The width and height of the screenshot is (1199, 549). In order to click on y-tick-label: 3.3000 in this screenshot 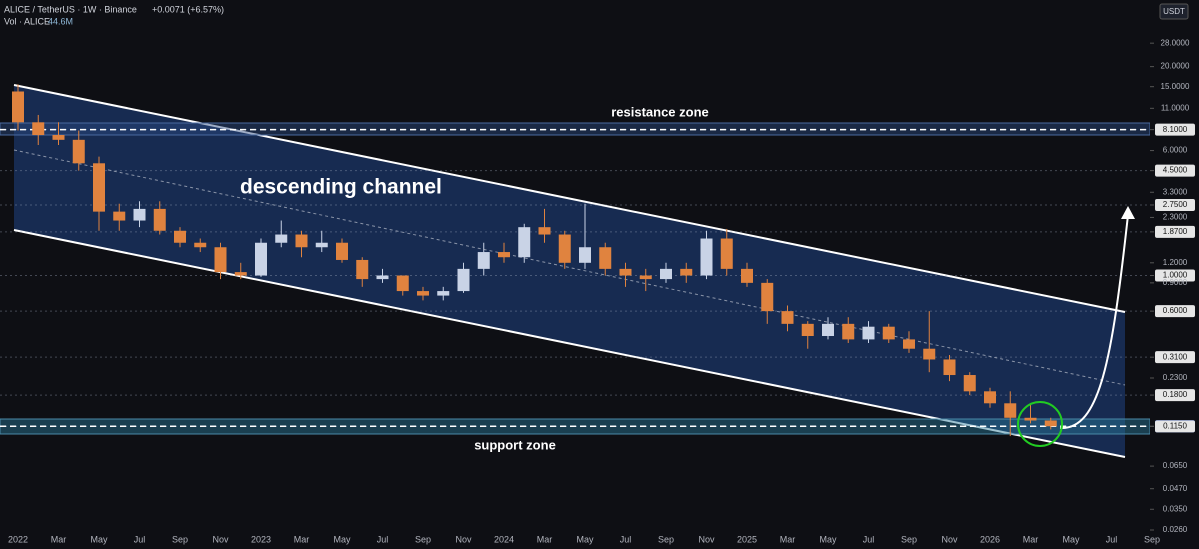, I will do `click(1175, 191)`.